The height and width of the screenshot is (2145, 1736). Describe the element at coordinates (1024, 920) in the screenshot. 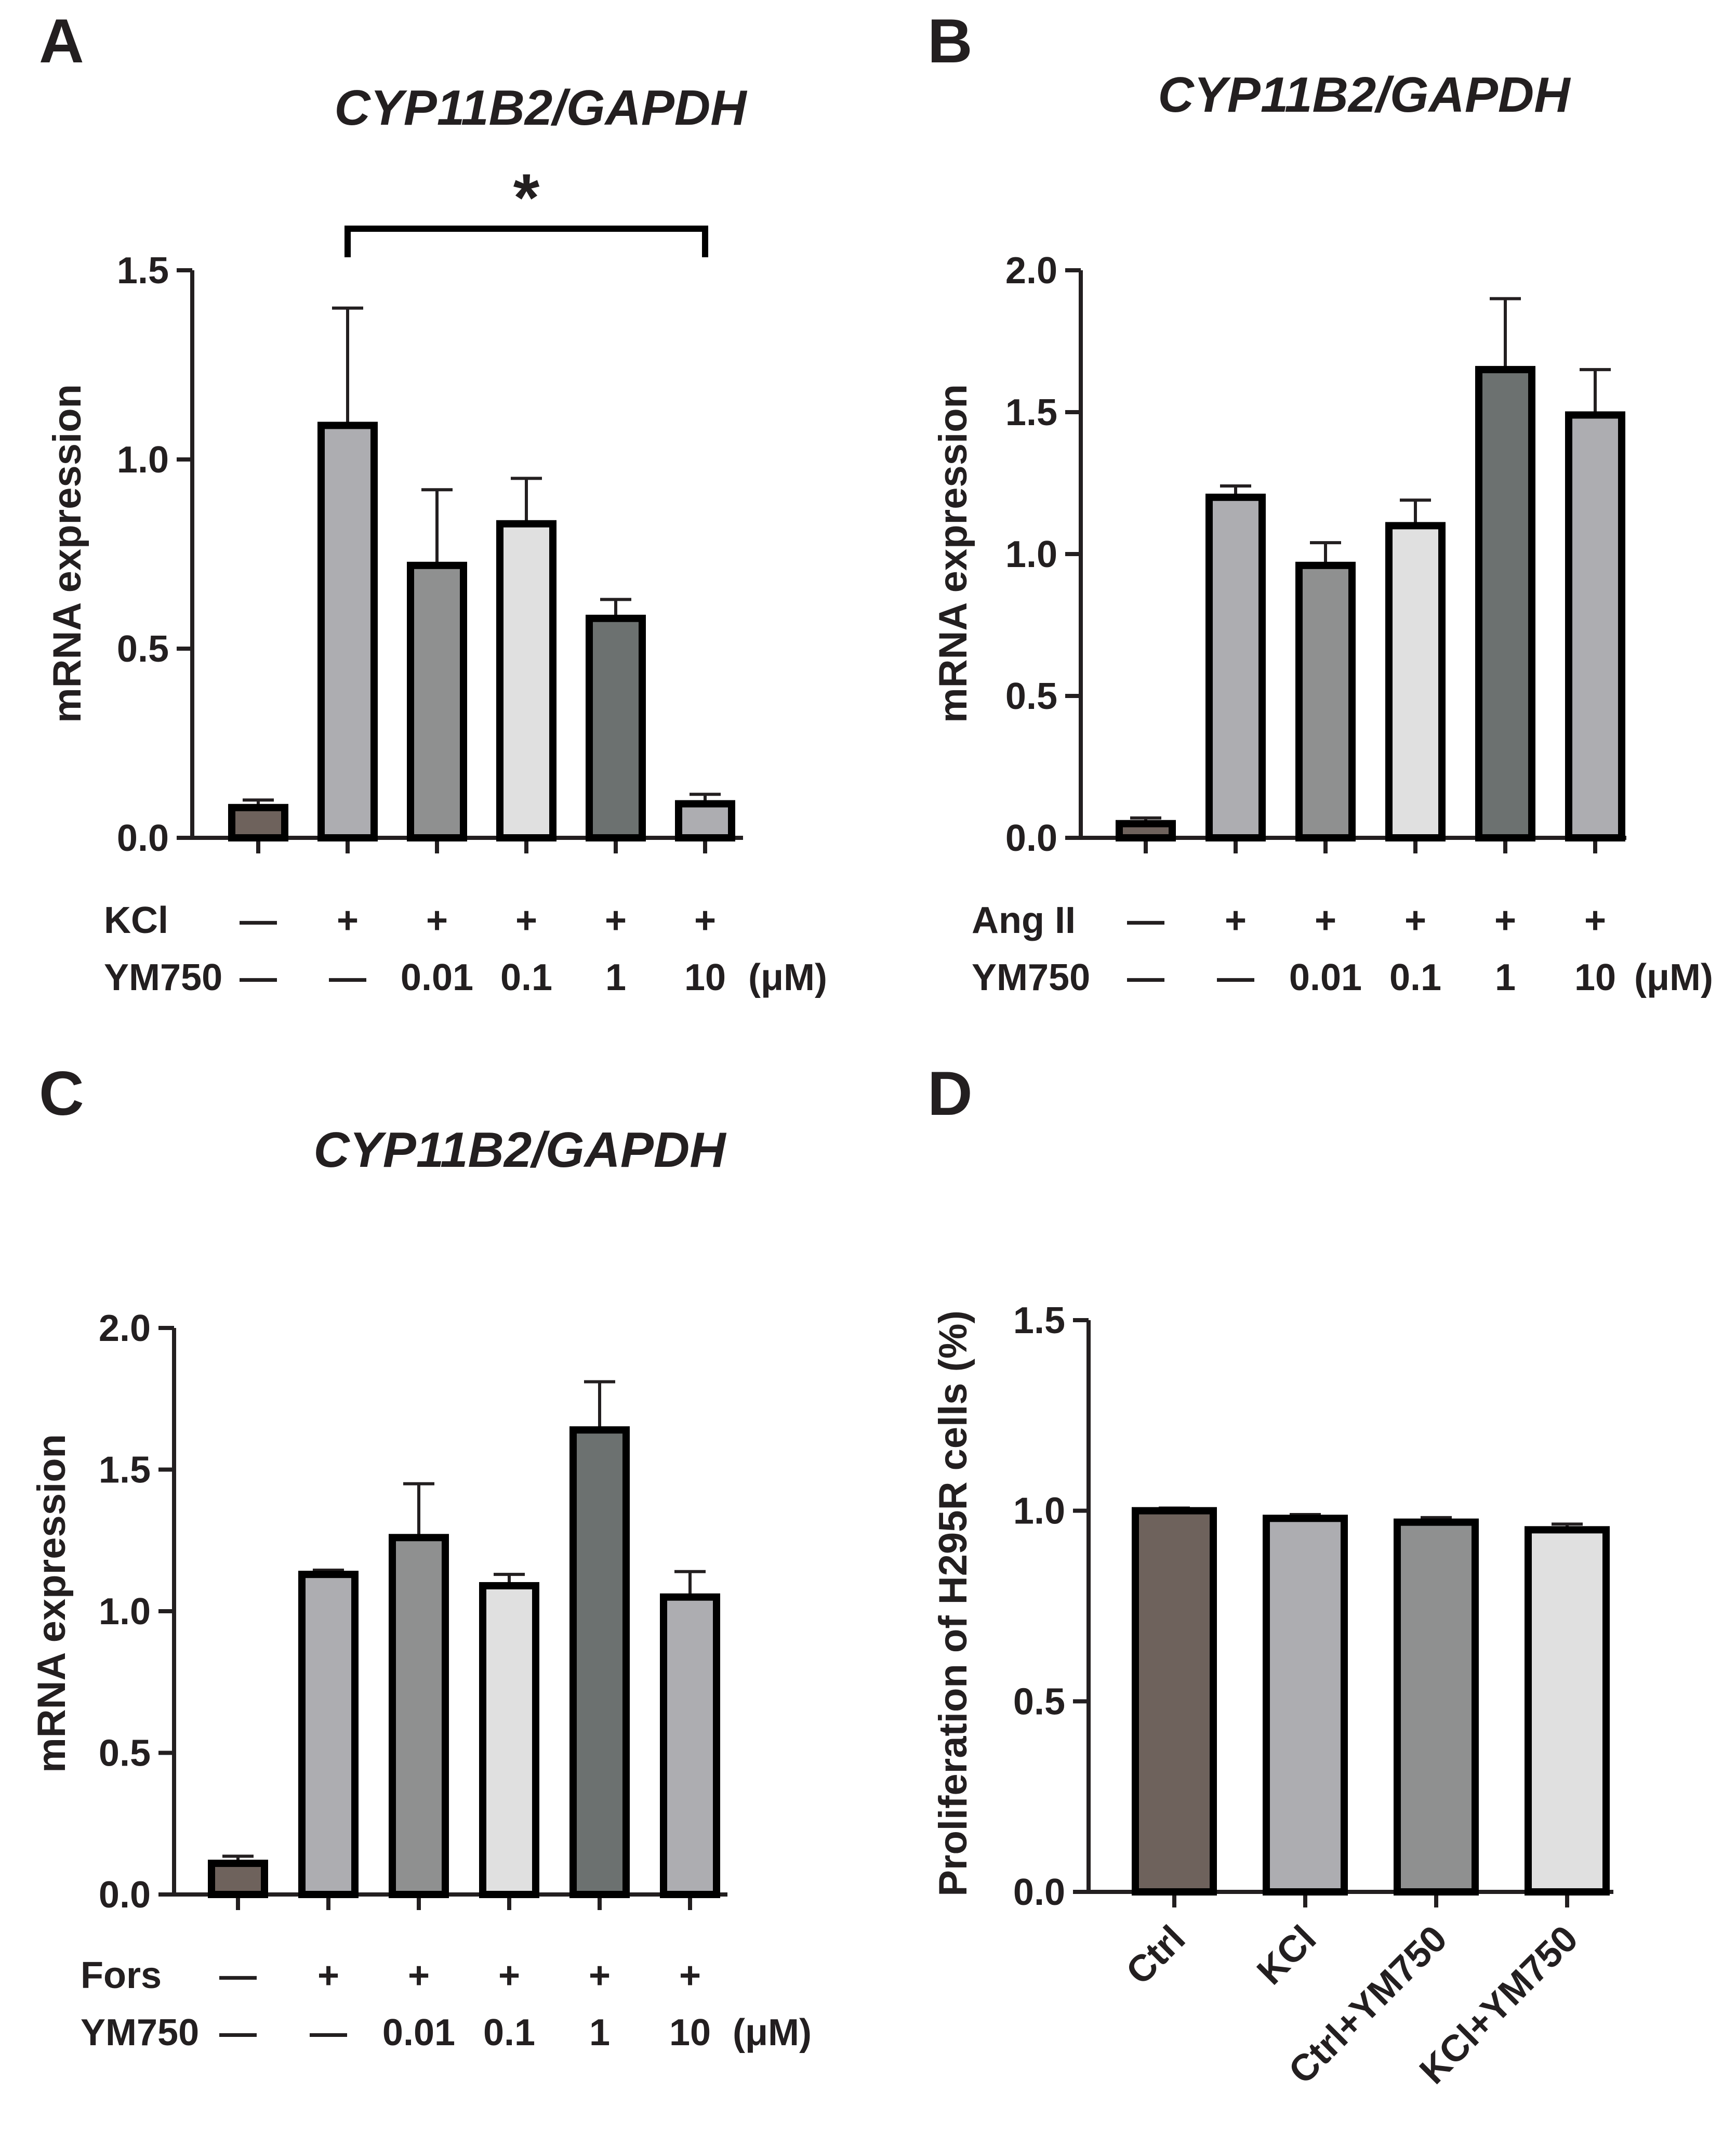

I see `condition-row-label: Ang II` at that location.